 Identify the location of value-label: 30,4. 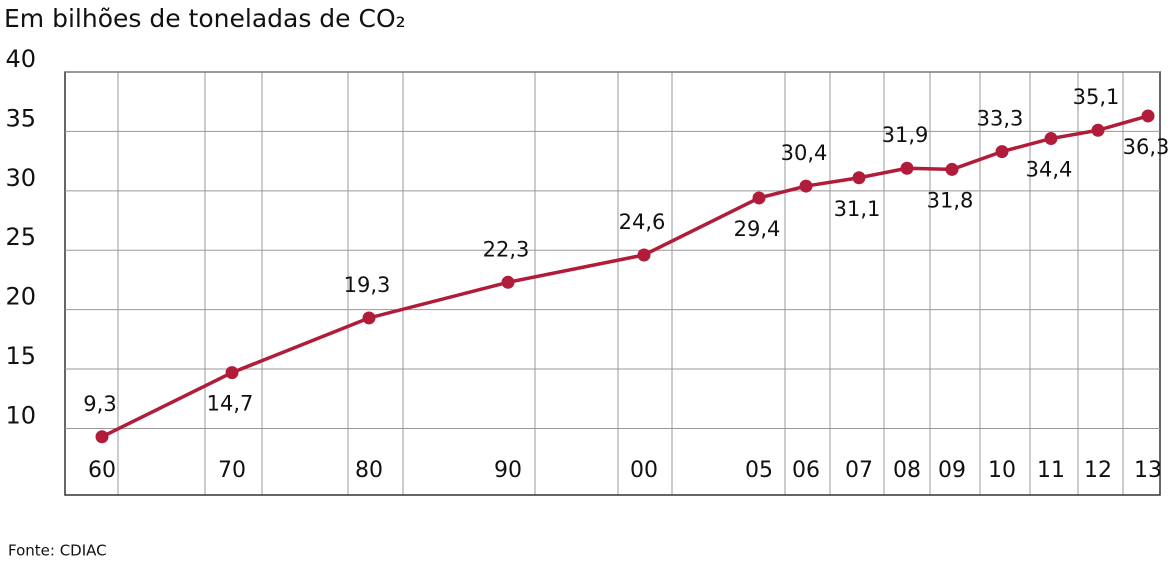
(804, 153).